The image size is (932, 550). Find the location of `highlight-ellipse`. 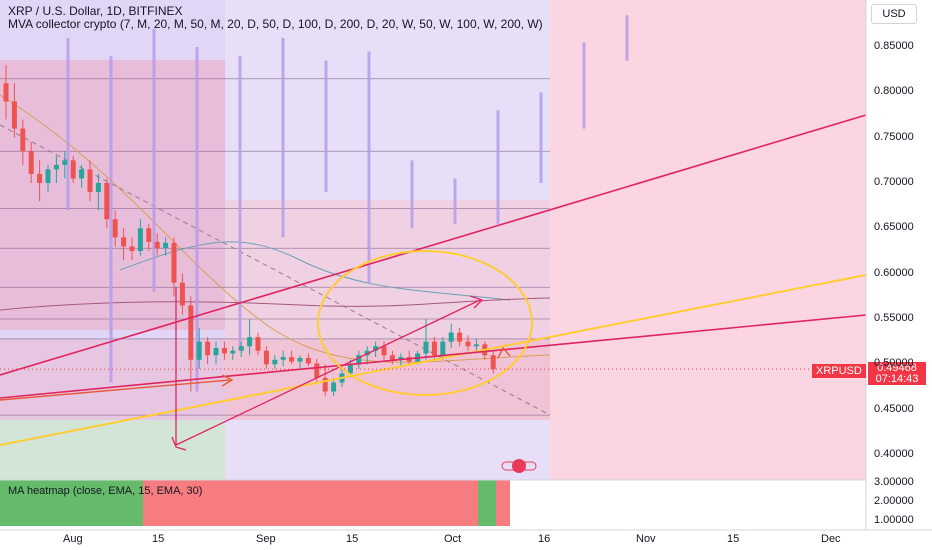

highlight-ellipse is located at coordinates (425, 323).